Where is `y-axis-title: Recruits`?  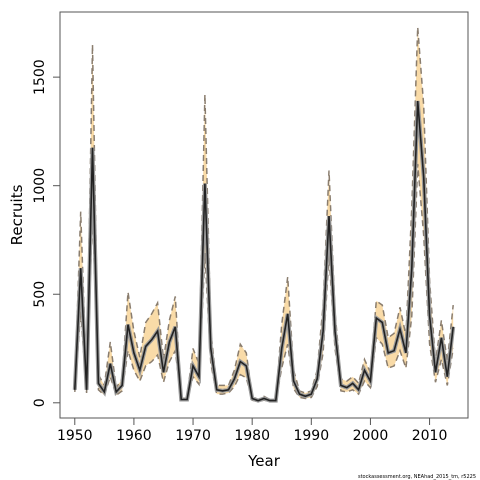
y-axis-title: Recruits is located at coordinates (17, 214).